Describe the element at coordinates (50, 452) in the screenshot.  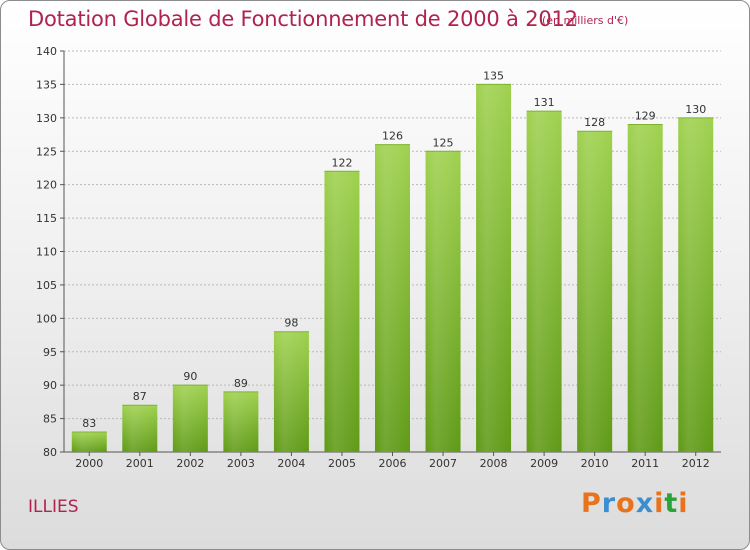
I see `y-tick-label: 80` at that location.